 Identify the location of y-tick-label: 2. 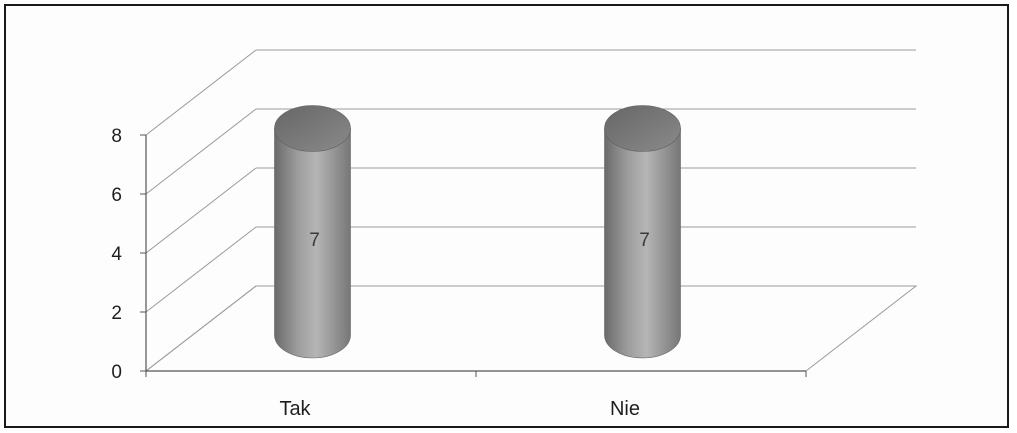
(116, 313).